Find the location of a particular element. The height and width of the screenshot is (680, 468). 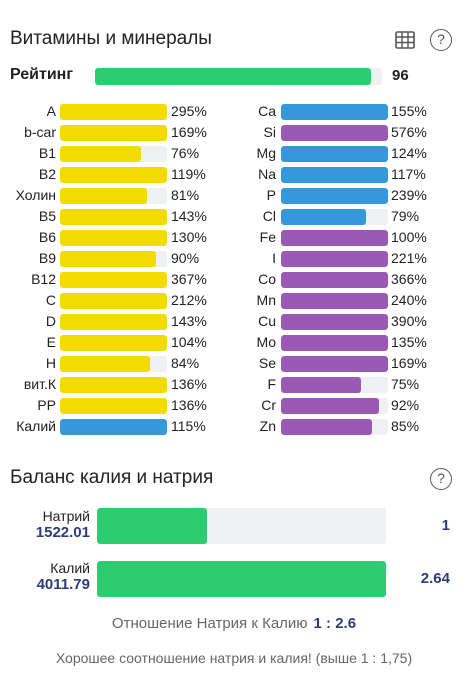

nutrient-percent: 155% is located at coordinates (409, 111).